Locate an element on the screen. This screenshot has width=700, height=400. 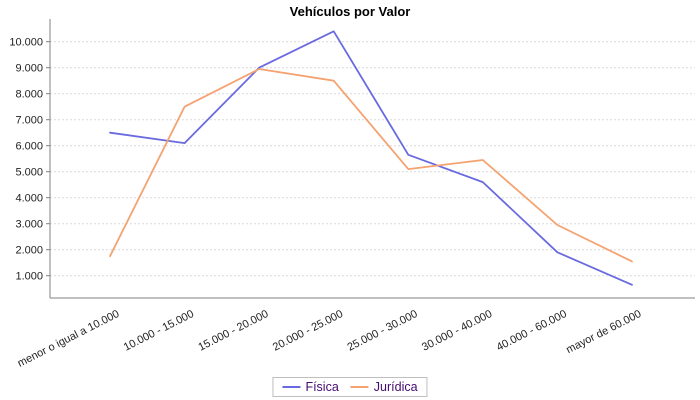
y-tick-label: 5.000 is located at coordinates (29, 173).